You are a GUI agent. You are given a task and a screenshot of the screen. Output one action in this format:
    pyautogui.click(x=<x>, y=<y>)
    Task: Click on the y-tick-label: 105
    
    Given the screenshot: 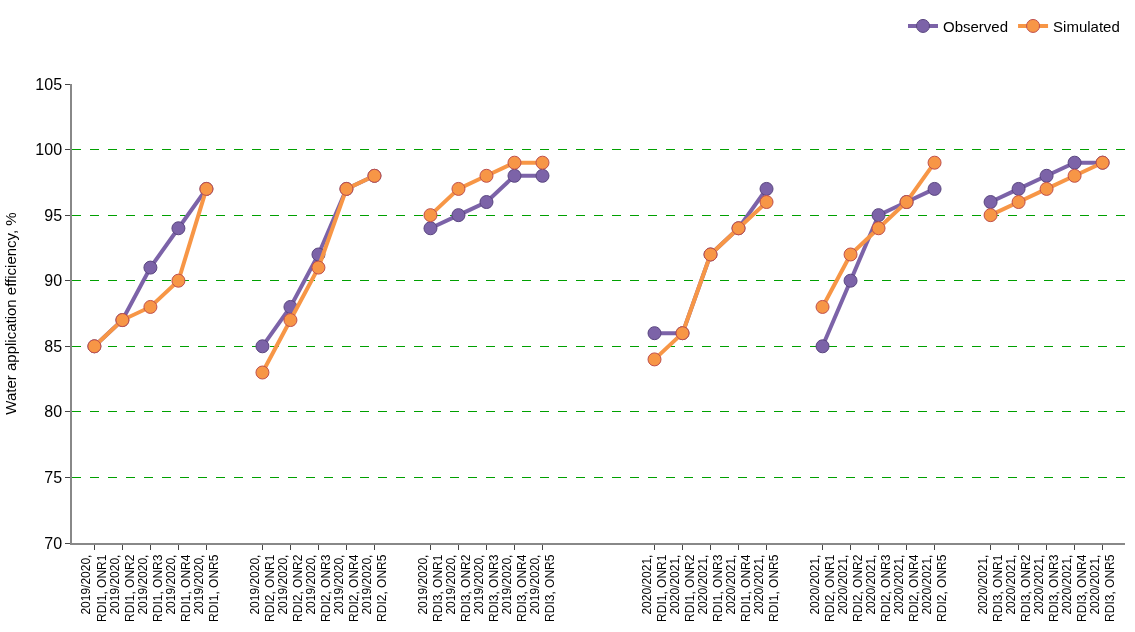 What is the action you would take?
    pyautogui.click(x=49, y=84)
    